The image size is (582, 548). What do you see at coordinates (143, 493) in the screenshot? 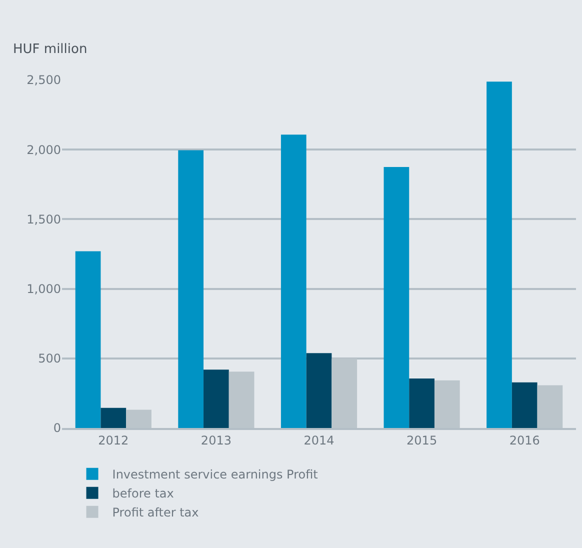
I see `legend-label: before tax` at bounding box center [143, 493].